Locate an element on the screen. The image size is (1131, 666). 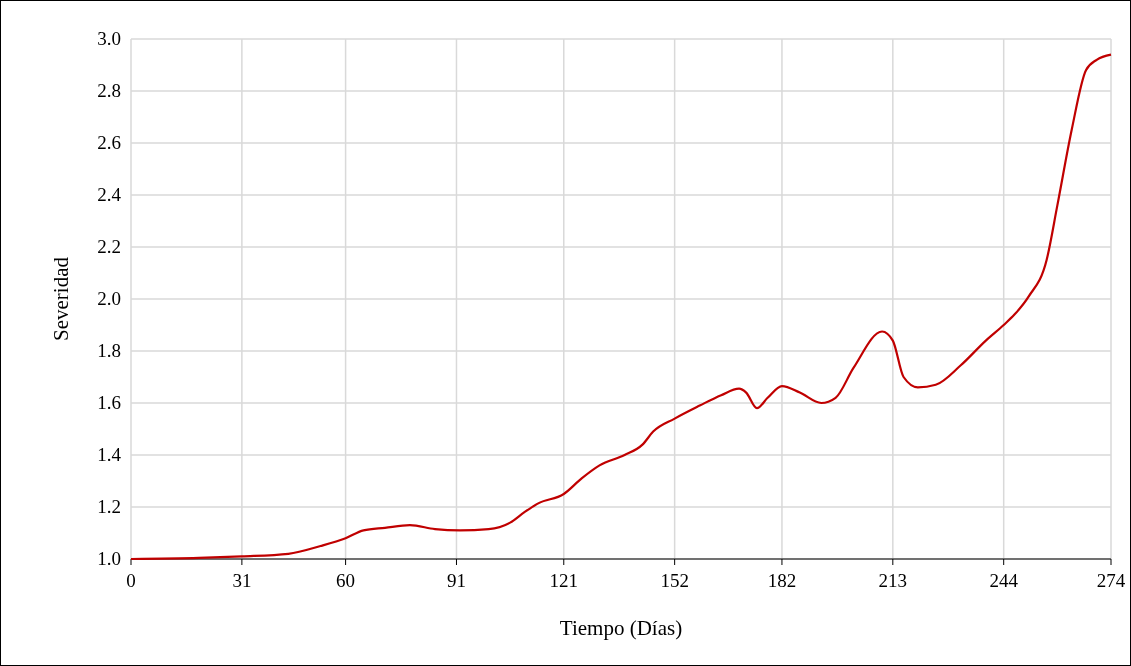
y-tick-label: 2.2 is located at coordinates (109, 246).